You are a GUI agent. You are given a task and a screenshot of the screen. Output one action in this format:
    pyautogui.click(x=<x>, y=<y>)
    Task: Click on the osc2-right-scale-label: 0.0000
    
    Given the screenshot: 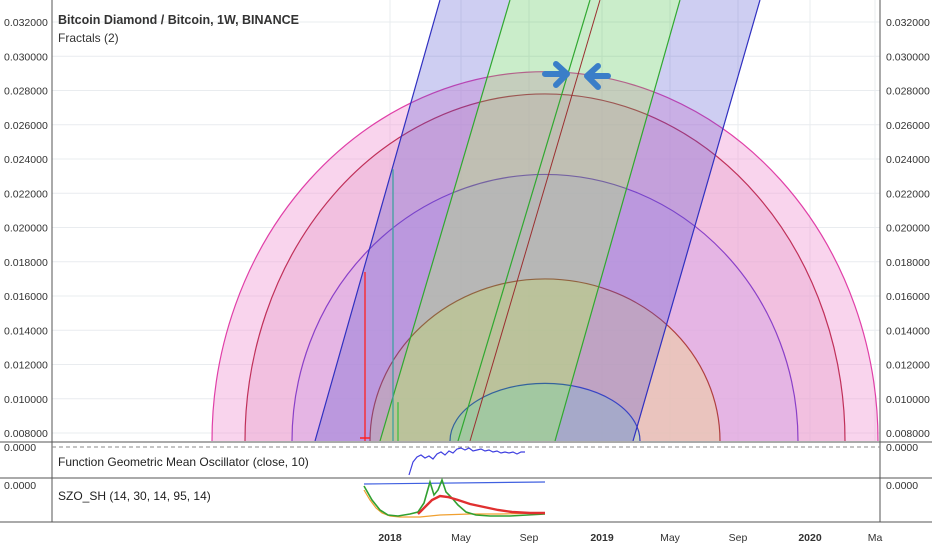 What is the action you would take?
    pyautogui.click(x=902, y=486)
    